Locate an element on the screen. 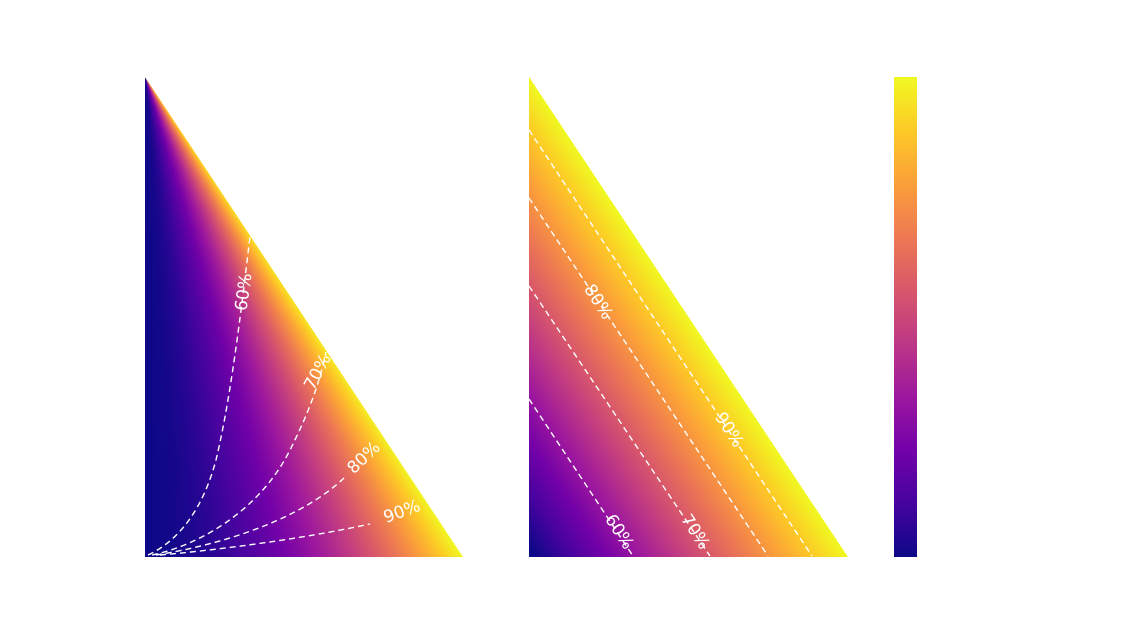  contour-line-80-right is located at coordinates (648, 377).